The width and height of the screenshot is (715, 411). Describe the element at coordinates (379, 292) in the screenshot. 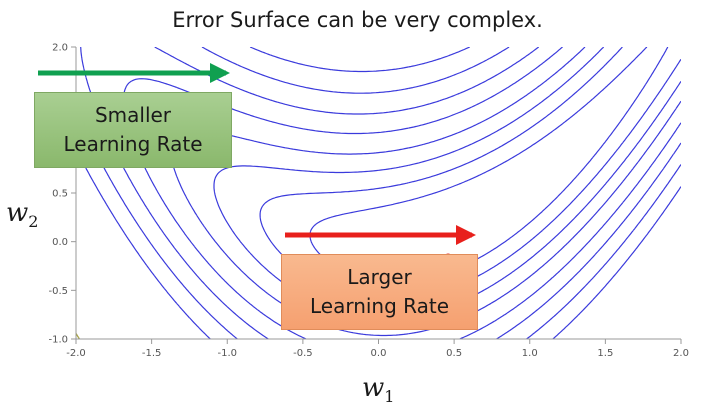

I see `larger-learning-rate-label: Larger Learning Rate` at that location.